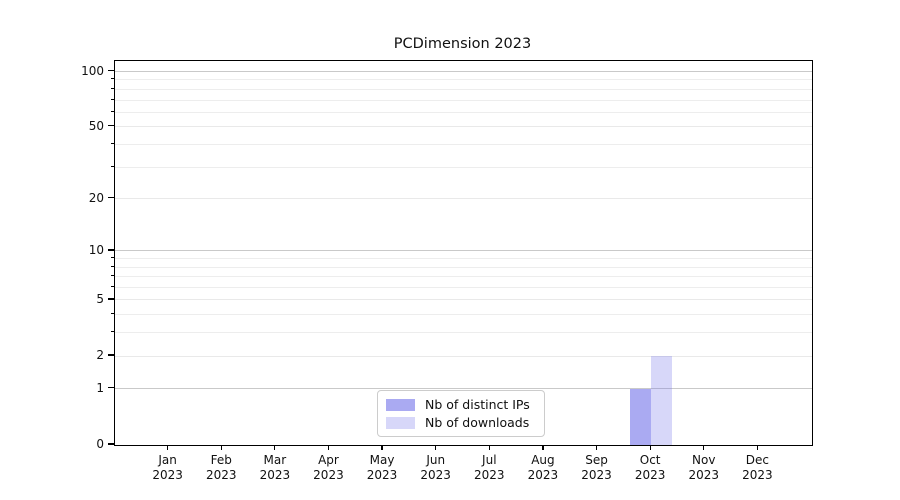 The width and height of the screenshot is (900, 500). What do you see at coordinates (96, 249) in the screenshot?
I see `y-tick-label: 10` at bounding box center [96, 249].